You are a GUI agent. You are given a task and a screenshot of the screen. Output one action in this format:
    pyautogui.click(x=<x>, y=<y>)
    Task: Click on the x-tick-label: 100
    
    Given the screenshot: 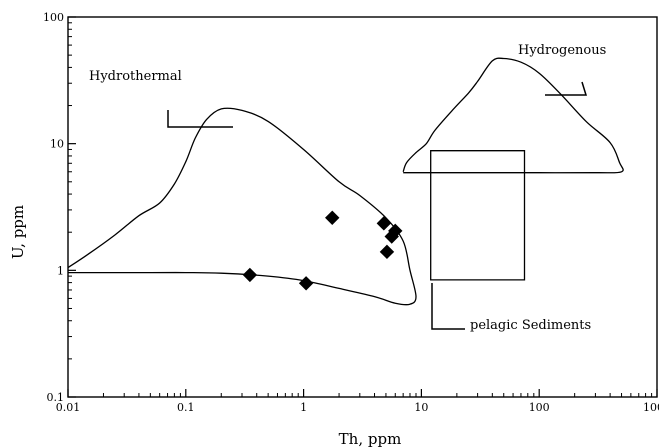 What is the action you would take?
    pyautogui.click(x=539, y=407)
    